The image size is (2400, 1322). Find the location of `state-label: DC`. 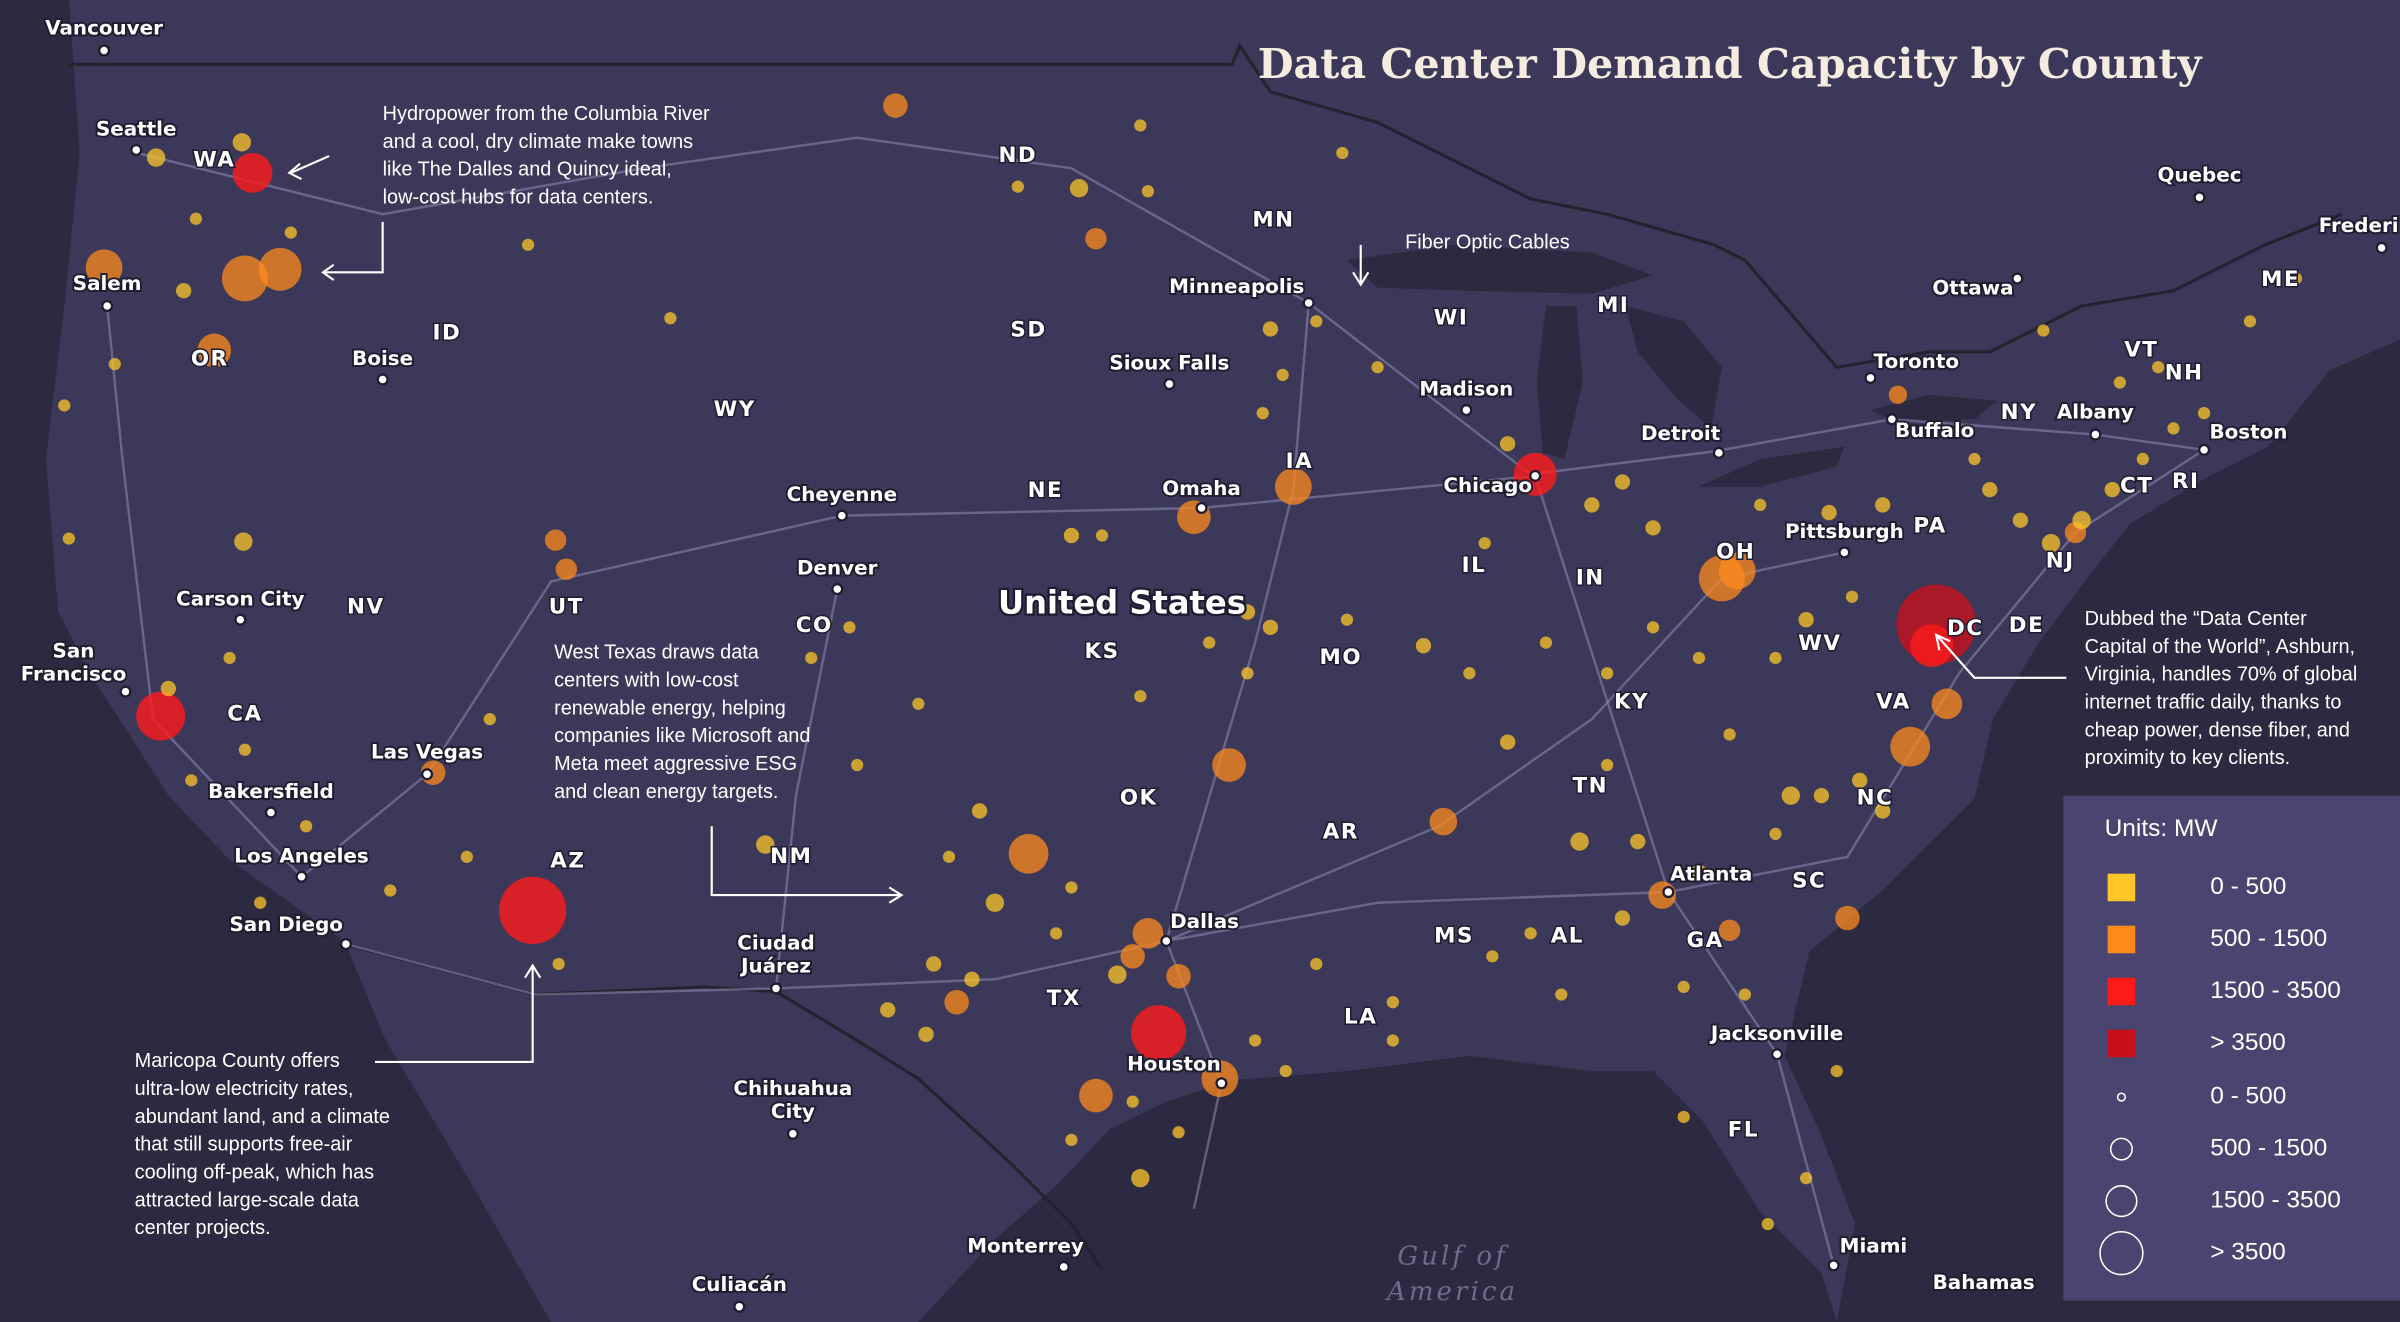

state-label: DC is located at coordinates (1965, 628).